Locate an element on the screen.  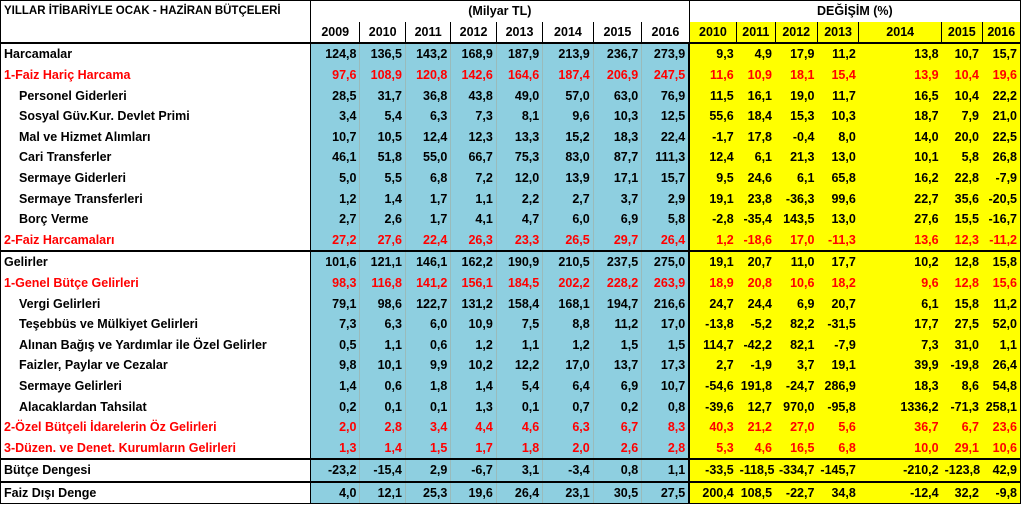
value-cell: 43,8 is located at coordinates (473, 95).